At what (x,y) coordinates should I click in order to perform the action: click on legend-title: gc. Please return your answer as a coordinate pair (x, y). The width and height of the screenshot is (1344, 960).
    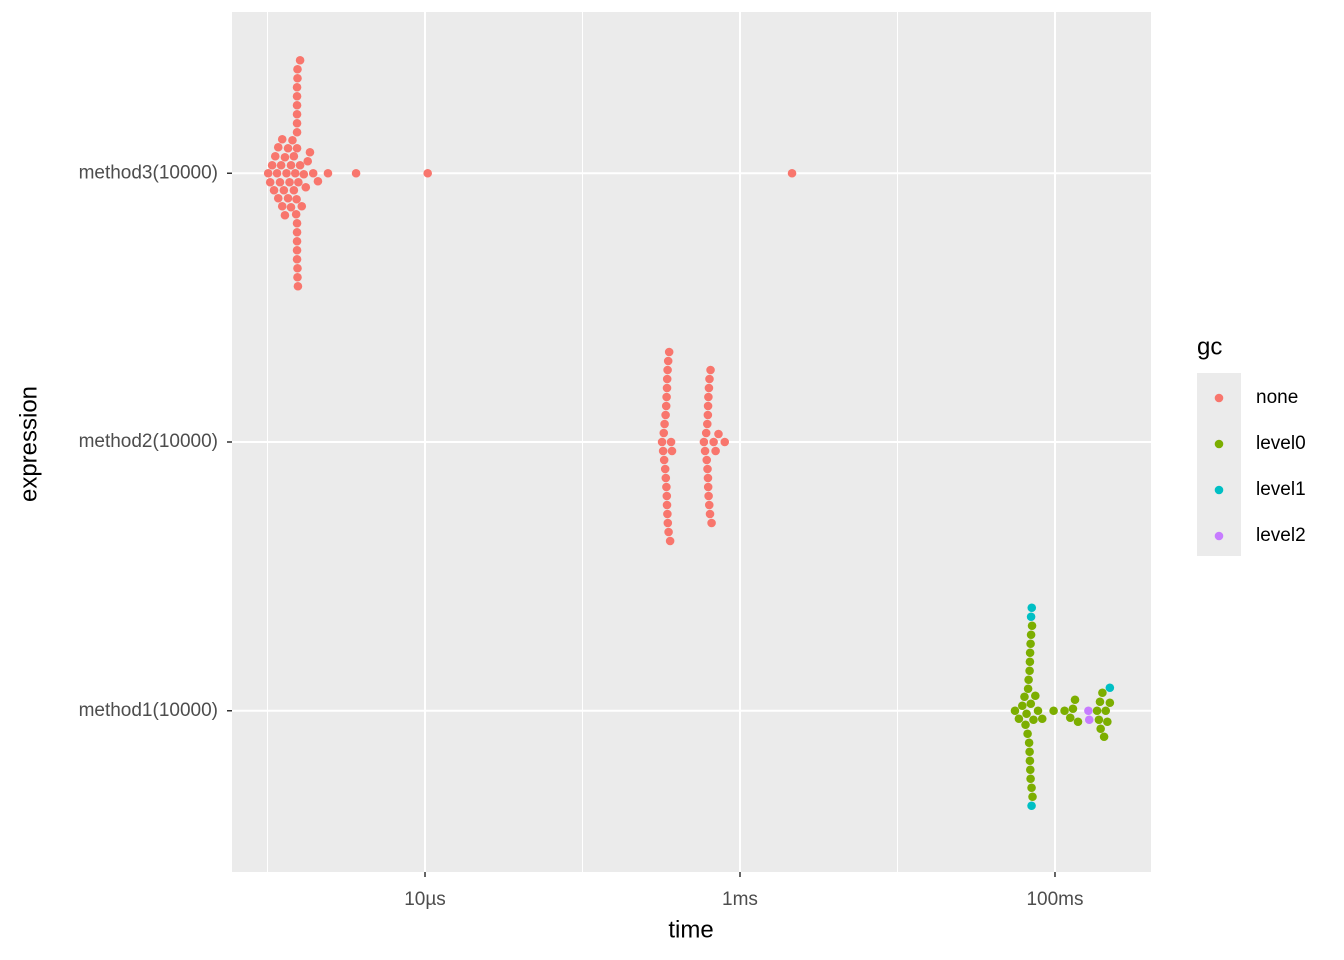
    Looking at the image, I should click on (1209, 346).